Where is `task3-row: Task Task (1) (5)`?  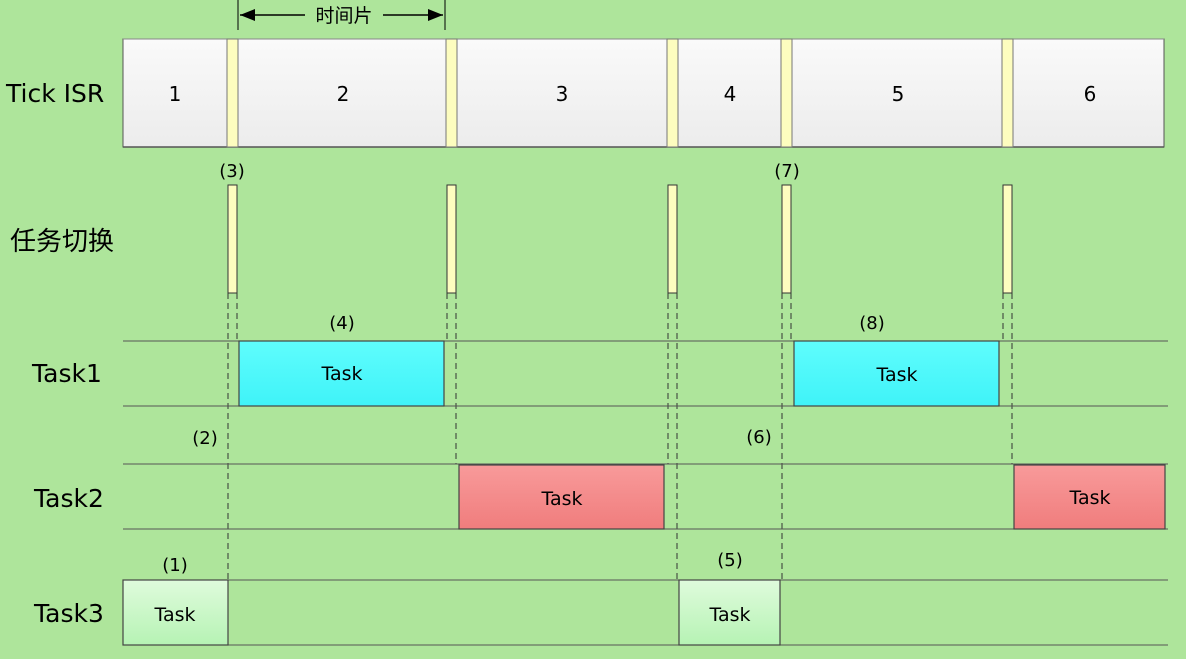 task3-row: Task Task (1) (5) is located at coordinates (451, 598).